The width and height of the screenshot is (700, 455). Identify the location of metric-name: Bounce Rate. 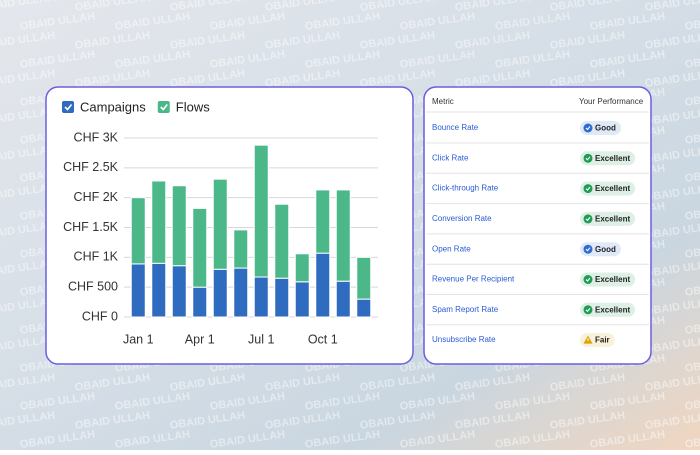
(455, 127).